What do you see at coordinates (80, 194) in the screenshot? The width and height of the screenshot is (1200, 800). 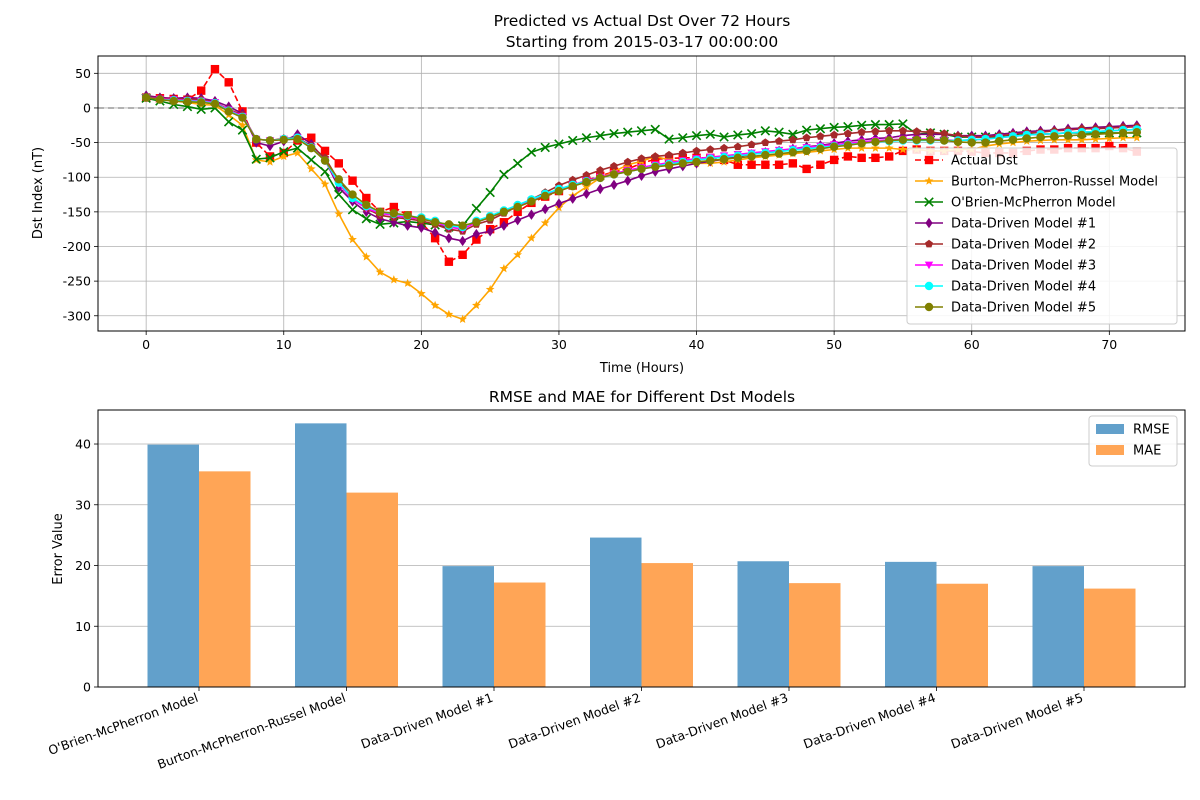 I see `line-chart-y-ticks: -300 -250 -200 -150 -100 -50 0 50` at bounding box center [80, 194].